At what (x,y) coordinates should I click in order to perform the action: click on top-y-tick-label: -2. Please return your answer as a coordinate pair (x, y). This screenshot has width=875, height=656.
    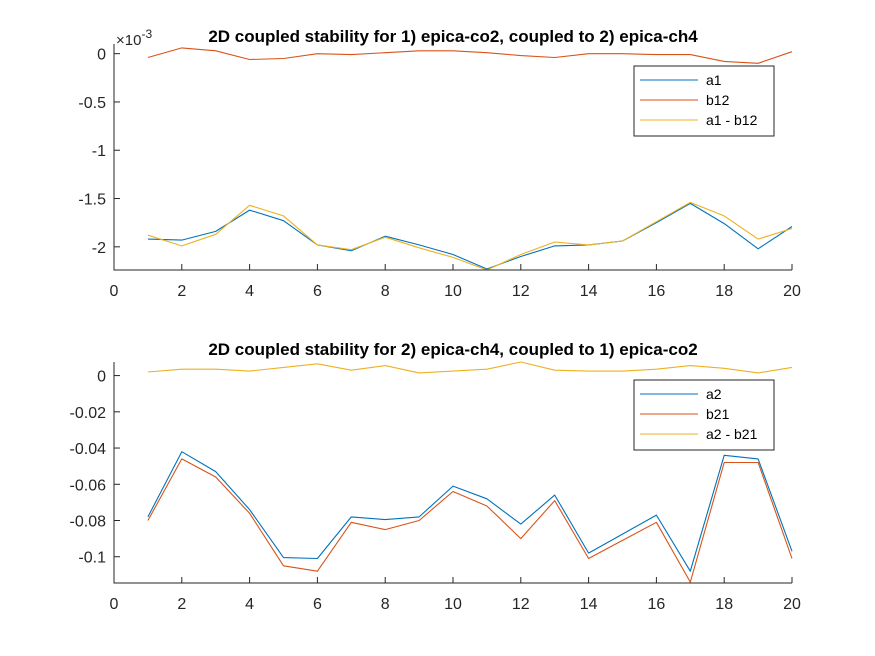
    Looking at the image, I should click on (99, 248).